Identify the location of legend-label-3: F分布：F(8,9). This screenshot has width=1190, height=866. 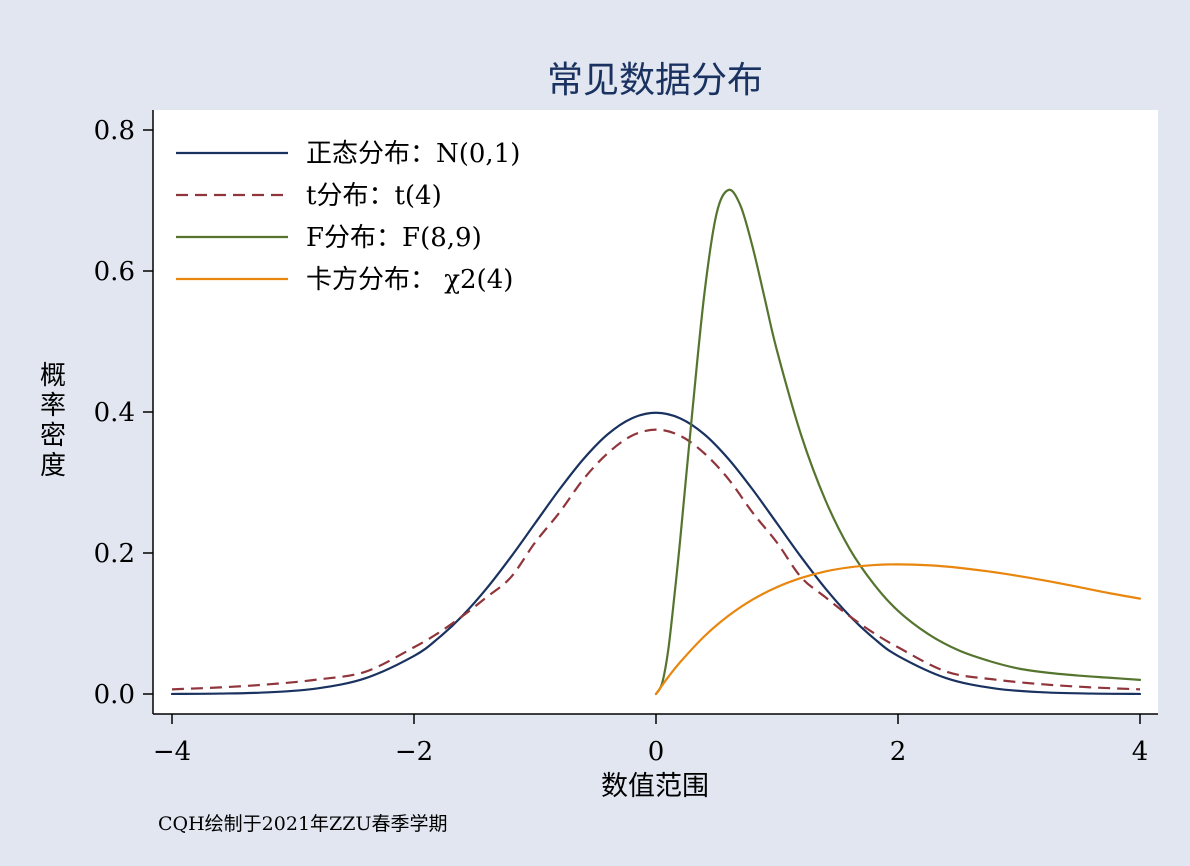
(394, 238).